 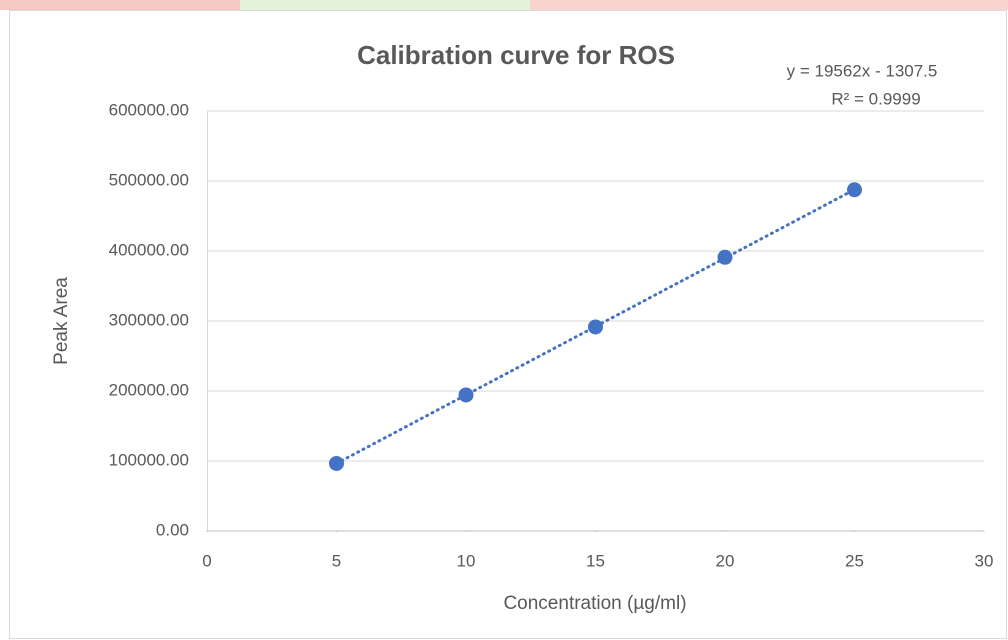 I want to click on y-tick-label: 0.00, so click(x=172, y=529).